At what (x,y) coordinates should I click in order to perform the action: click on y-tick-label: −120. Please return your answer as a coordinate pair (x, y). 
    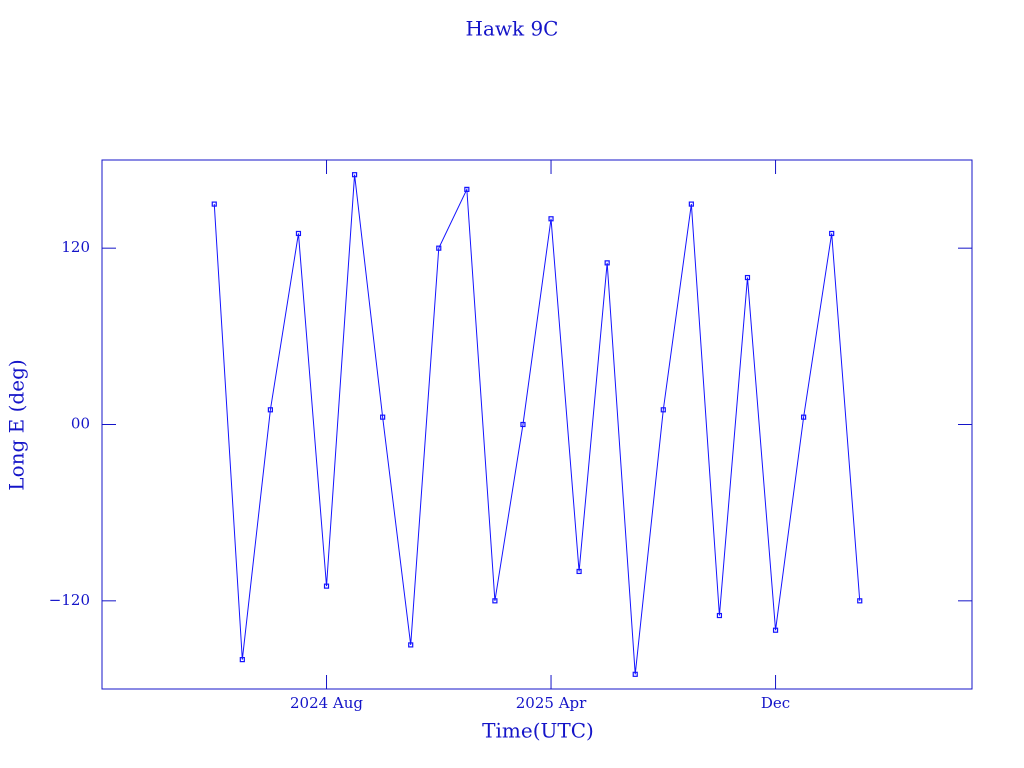
    Looking at the image, I should click on (69, 600).